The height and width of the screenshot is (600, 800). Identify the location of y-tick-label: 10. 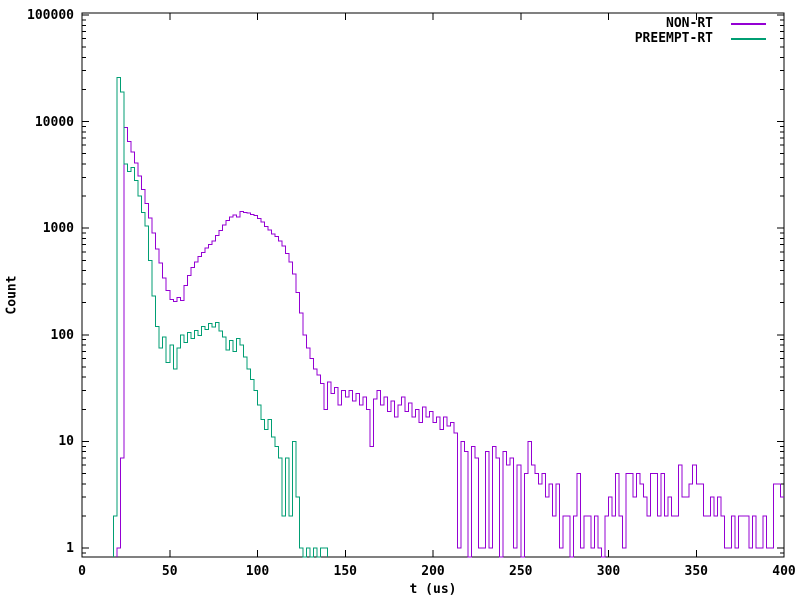
(66, 442).